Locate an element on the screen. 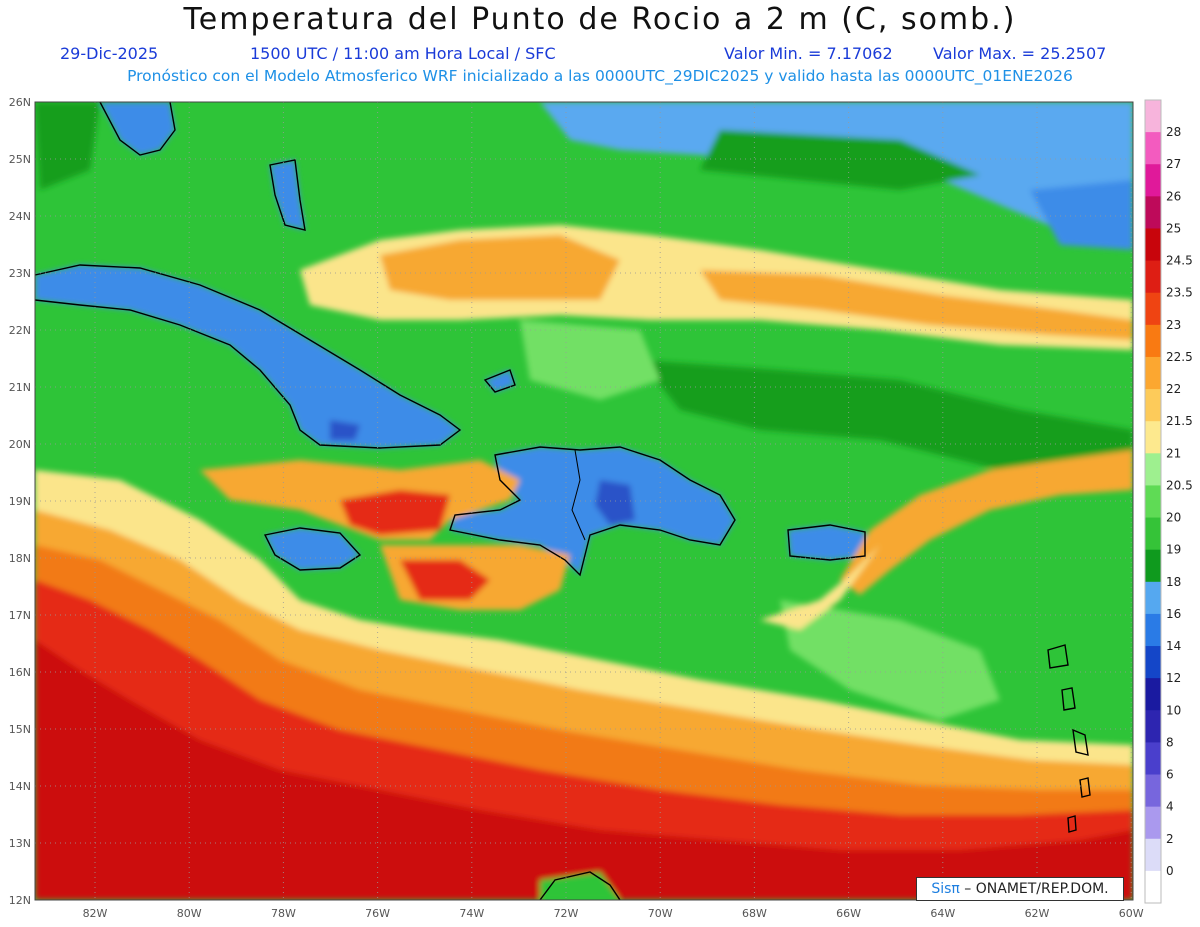 The image size is (1200, 927). cuba-coast is located at coordinates (248, 356).